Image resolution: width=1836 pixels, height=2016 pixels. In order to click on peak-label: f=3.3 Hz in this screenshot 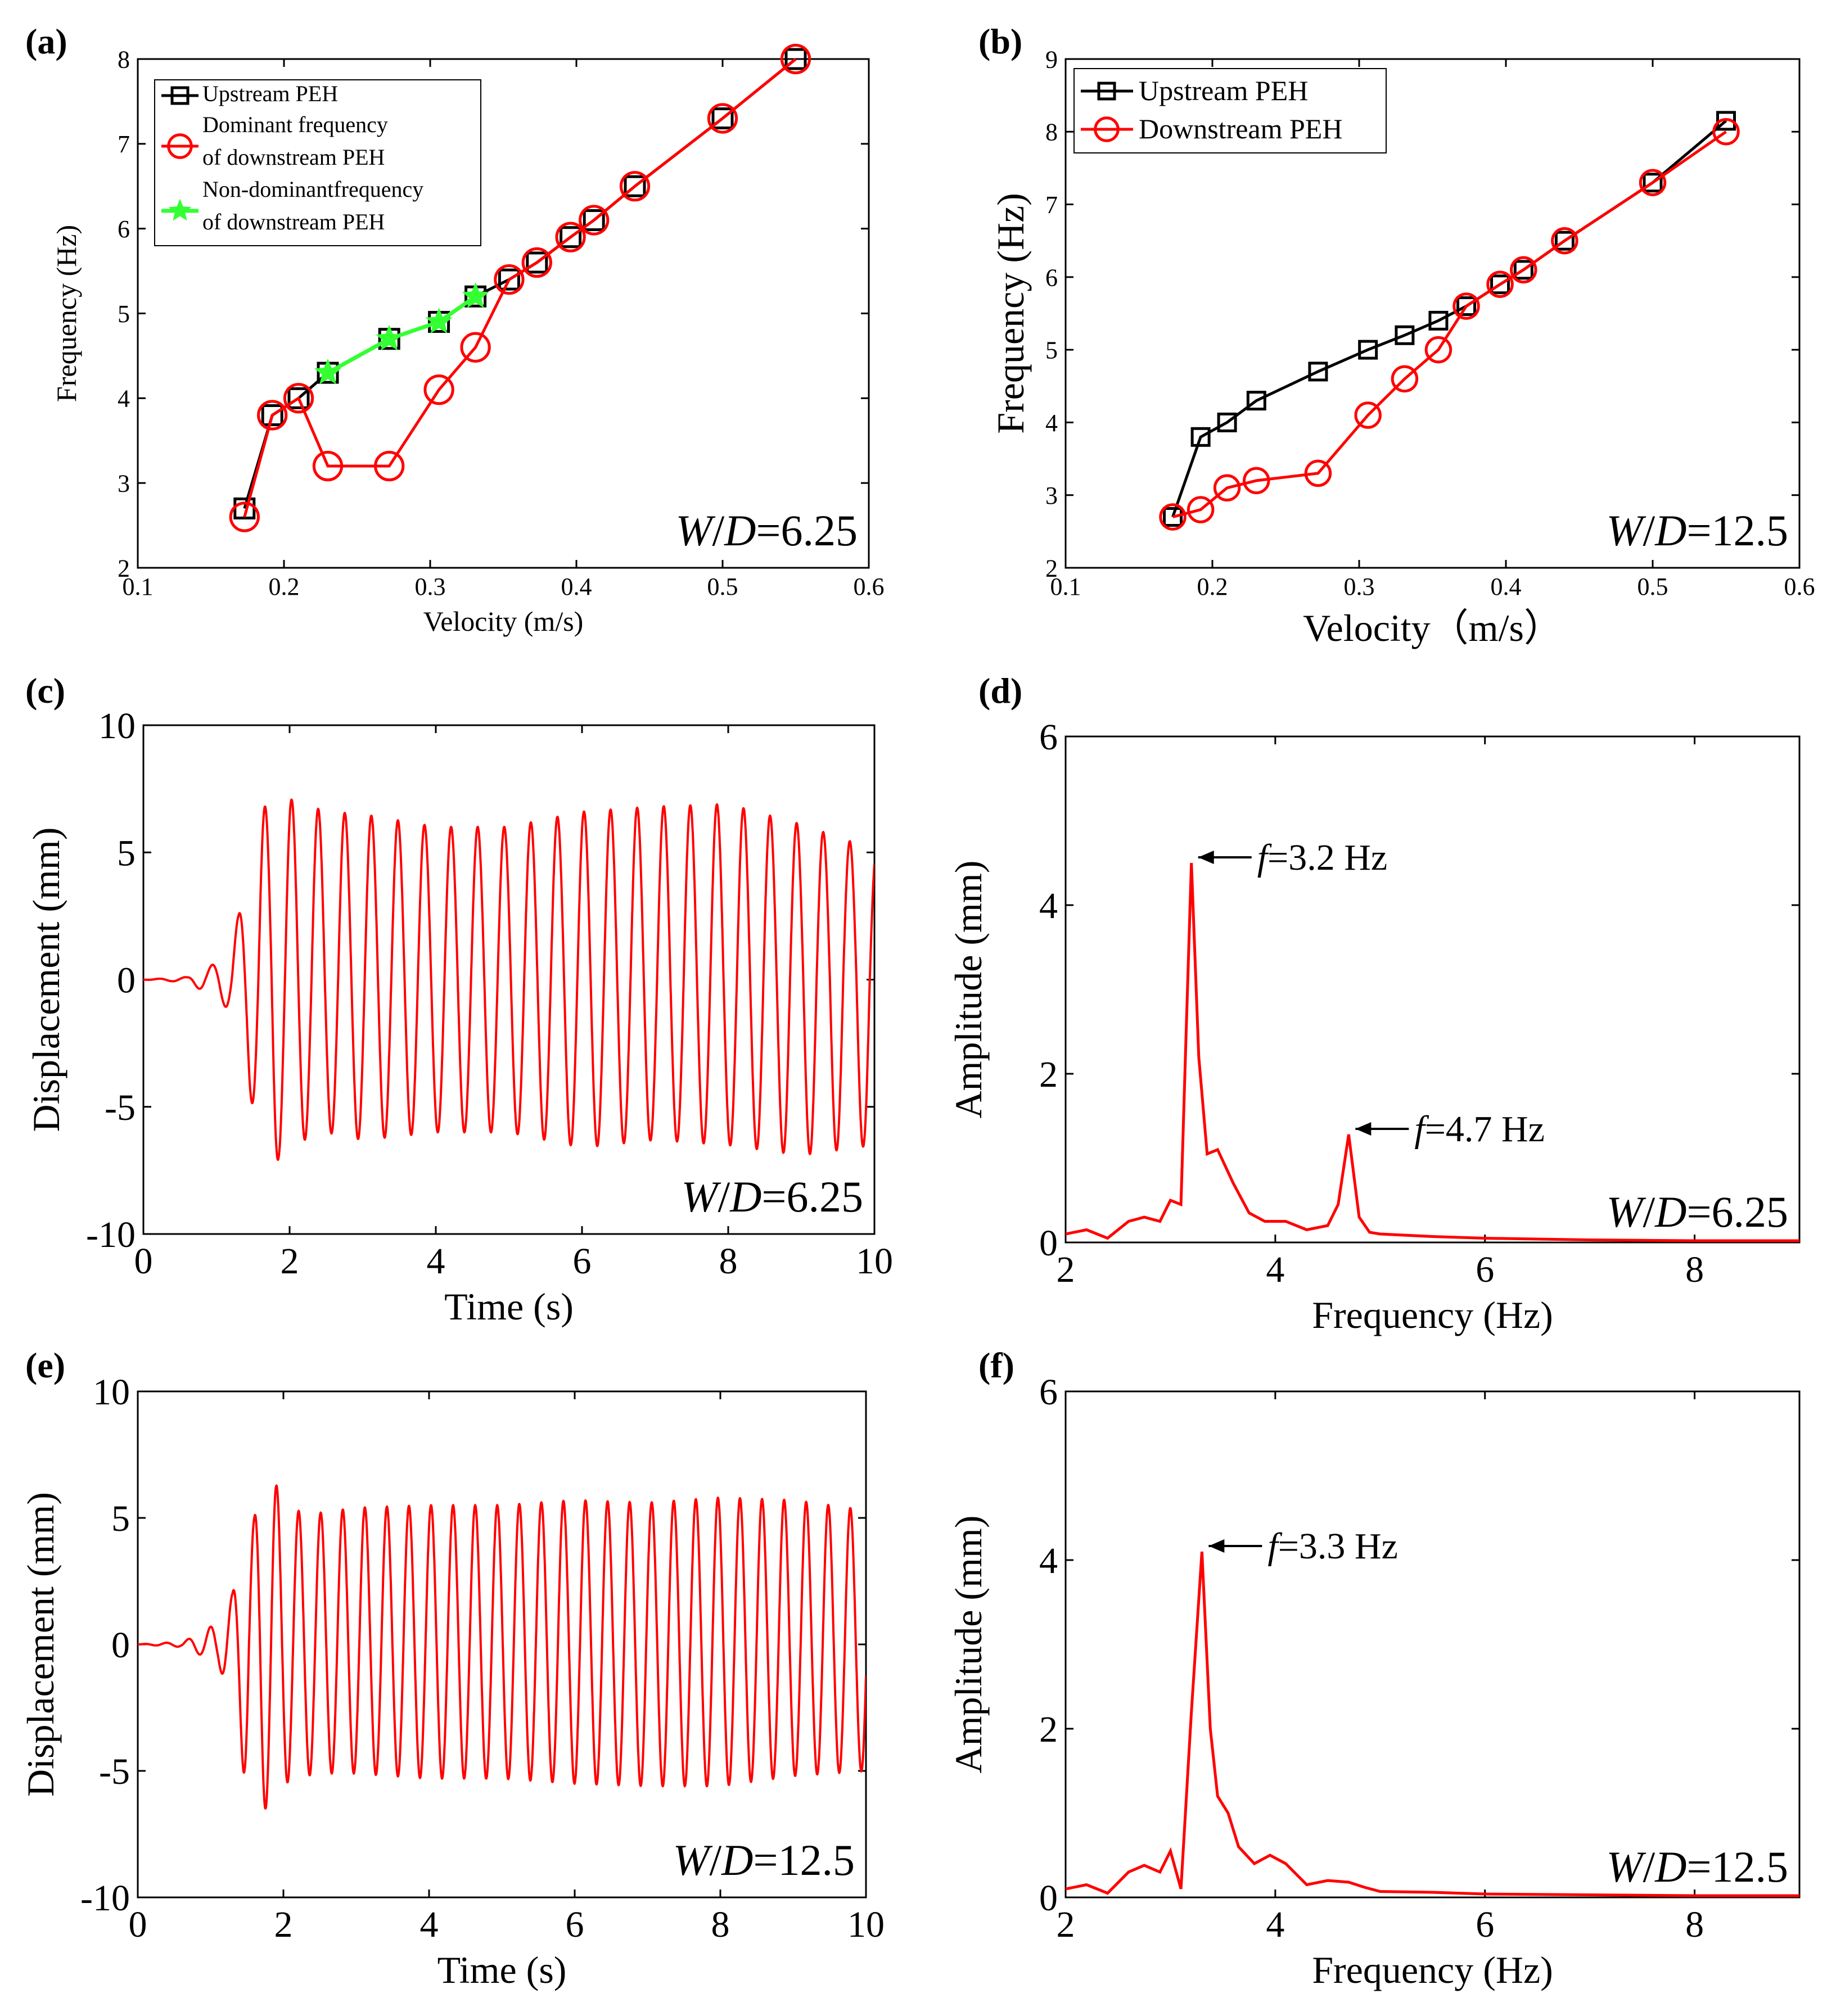, I will do `click(1332, 1546)`.